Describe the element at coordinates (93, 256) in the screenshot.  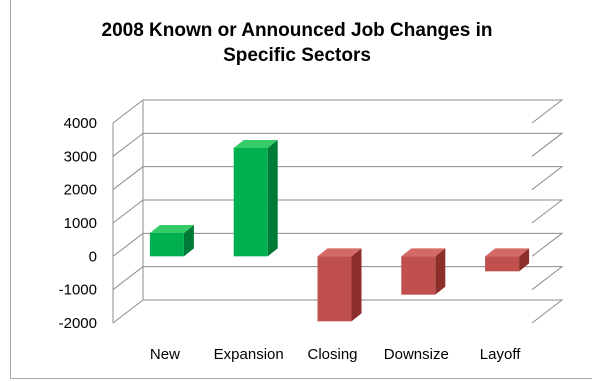
I see `y-tick-label: 0` at that location.